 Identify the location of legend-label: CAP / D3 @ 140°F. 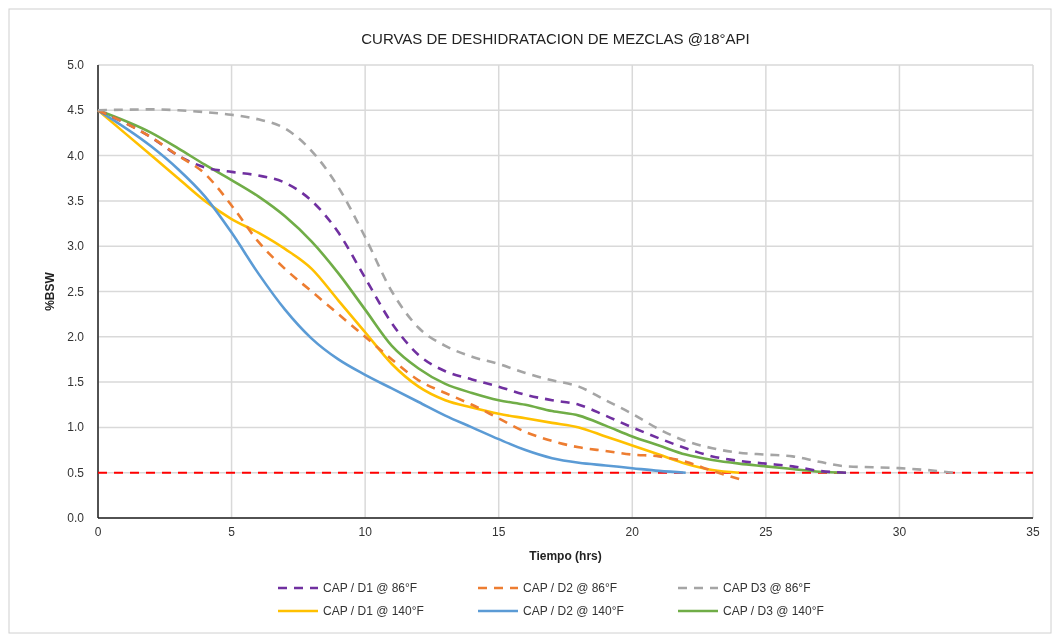
(773, 611).